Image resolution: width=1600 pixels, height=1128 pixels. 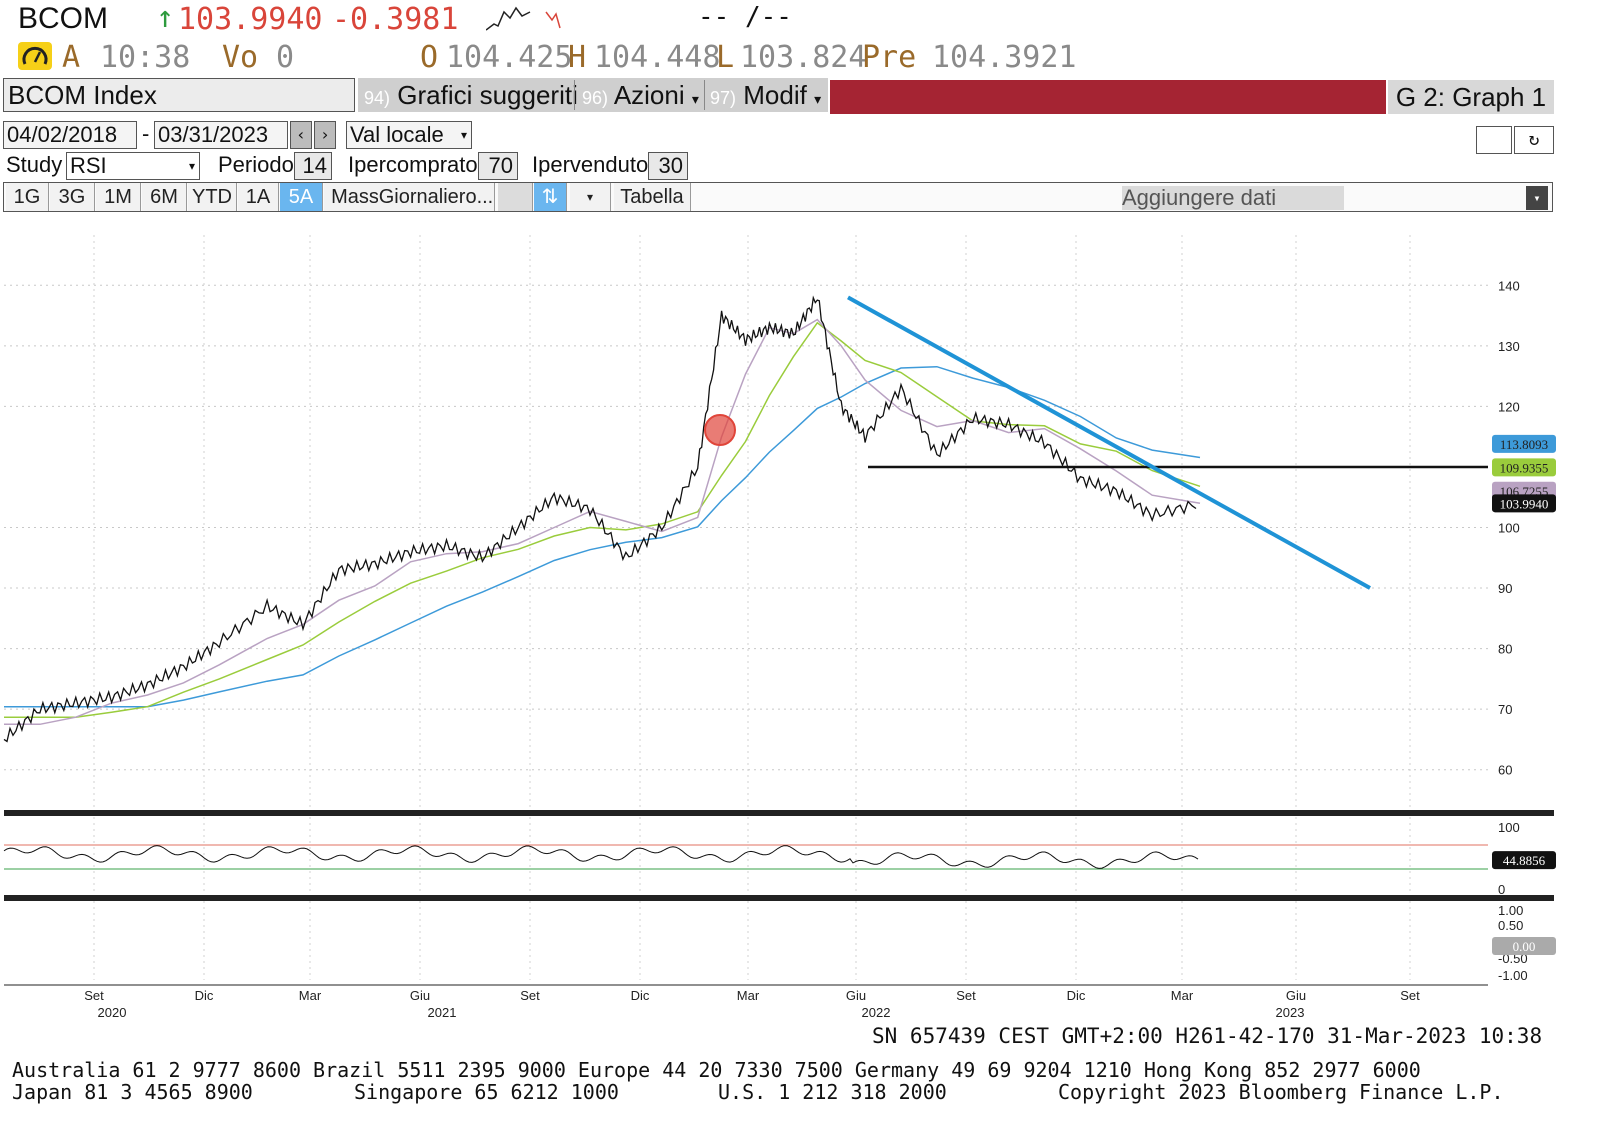 I want to click on menu-modif: 97) Modif ▾, so click(x=765, y=97).